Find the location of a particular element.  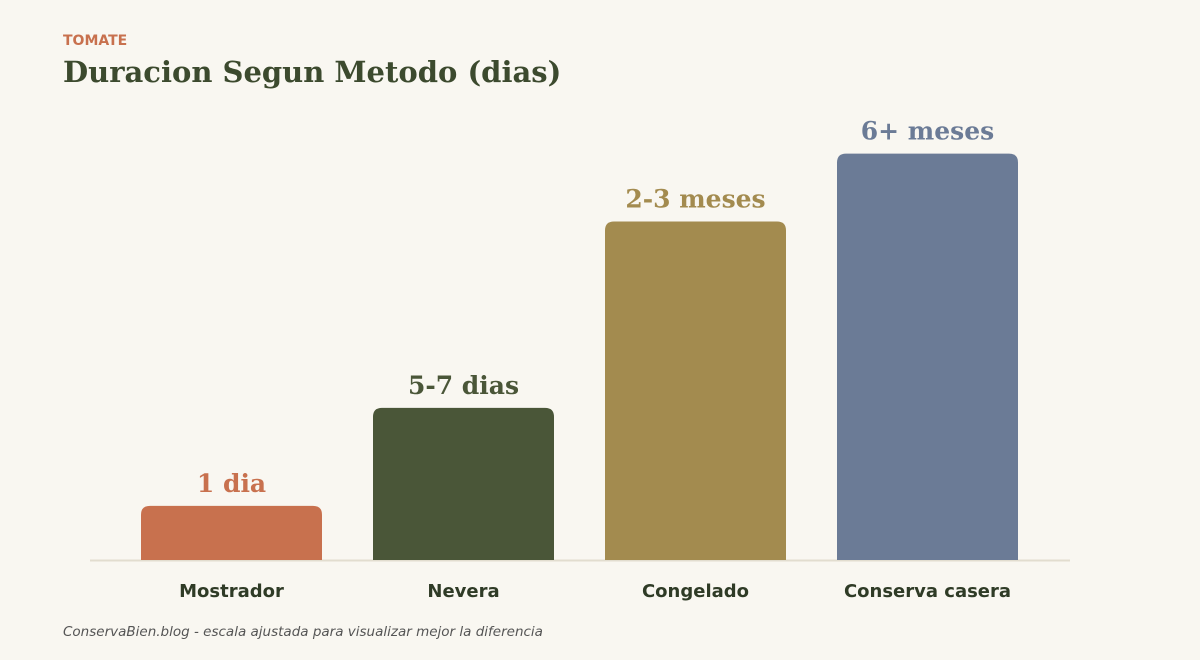

x-tick-label: Nevera is located at coordinates (463, 591).